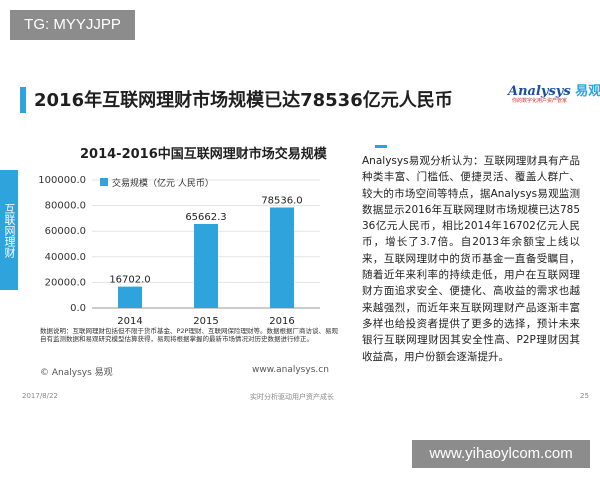 This screenshot has height=480, width=600. I want to click on data-label: 78536.0, so click(281, 200).